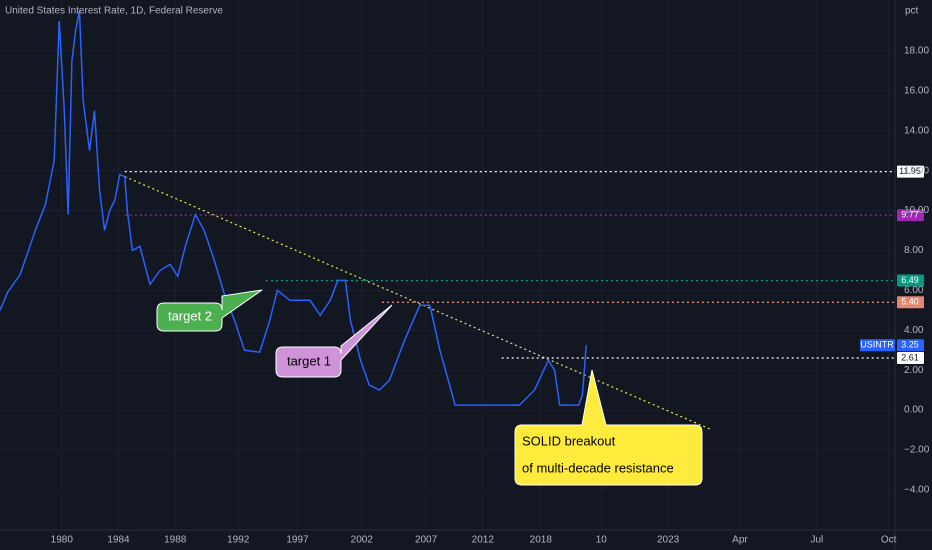 The height and width of the screenshot is (550, 932). Describe the element at coordinates (483, 540) in the screenshot. I see `x-tick-label: 2012` at that location.